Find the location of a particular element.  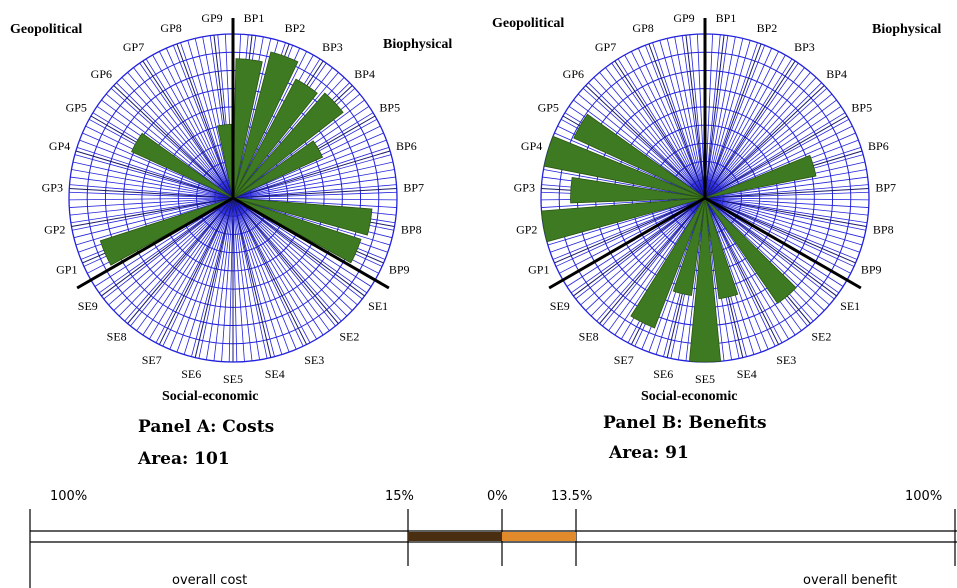

panel-b-spoke-label-gp7: GP7 is located at coordinates (605, 47).